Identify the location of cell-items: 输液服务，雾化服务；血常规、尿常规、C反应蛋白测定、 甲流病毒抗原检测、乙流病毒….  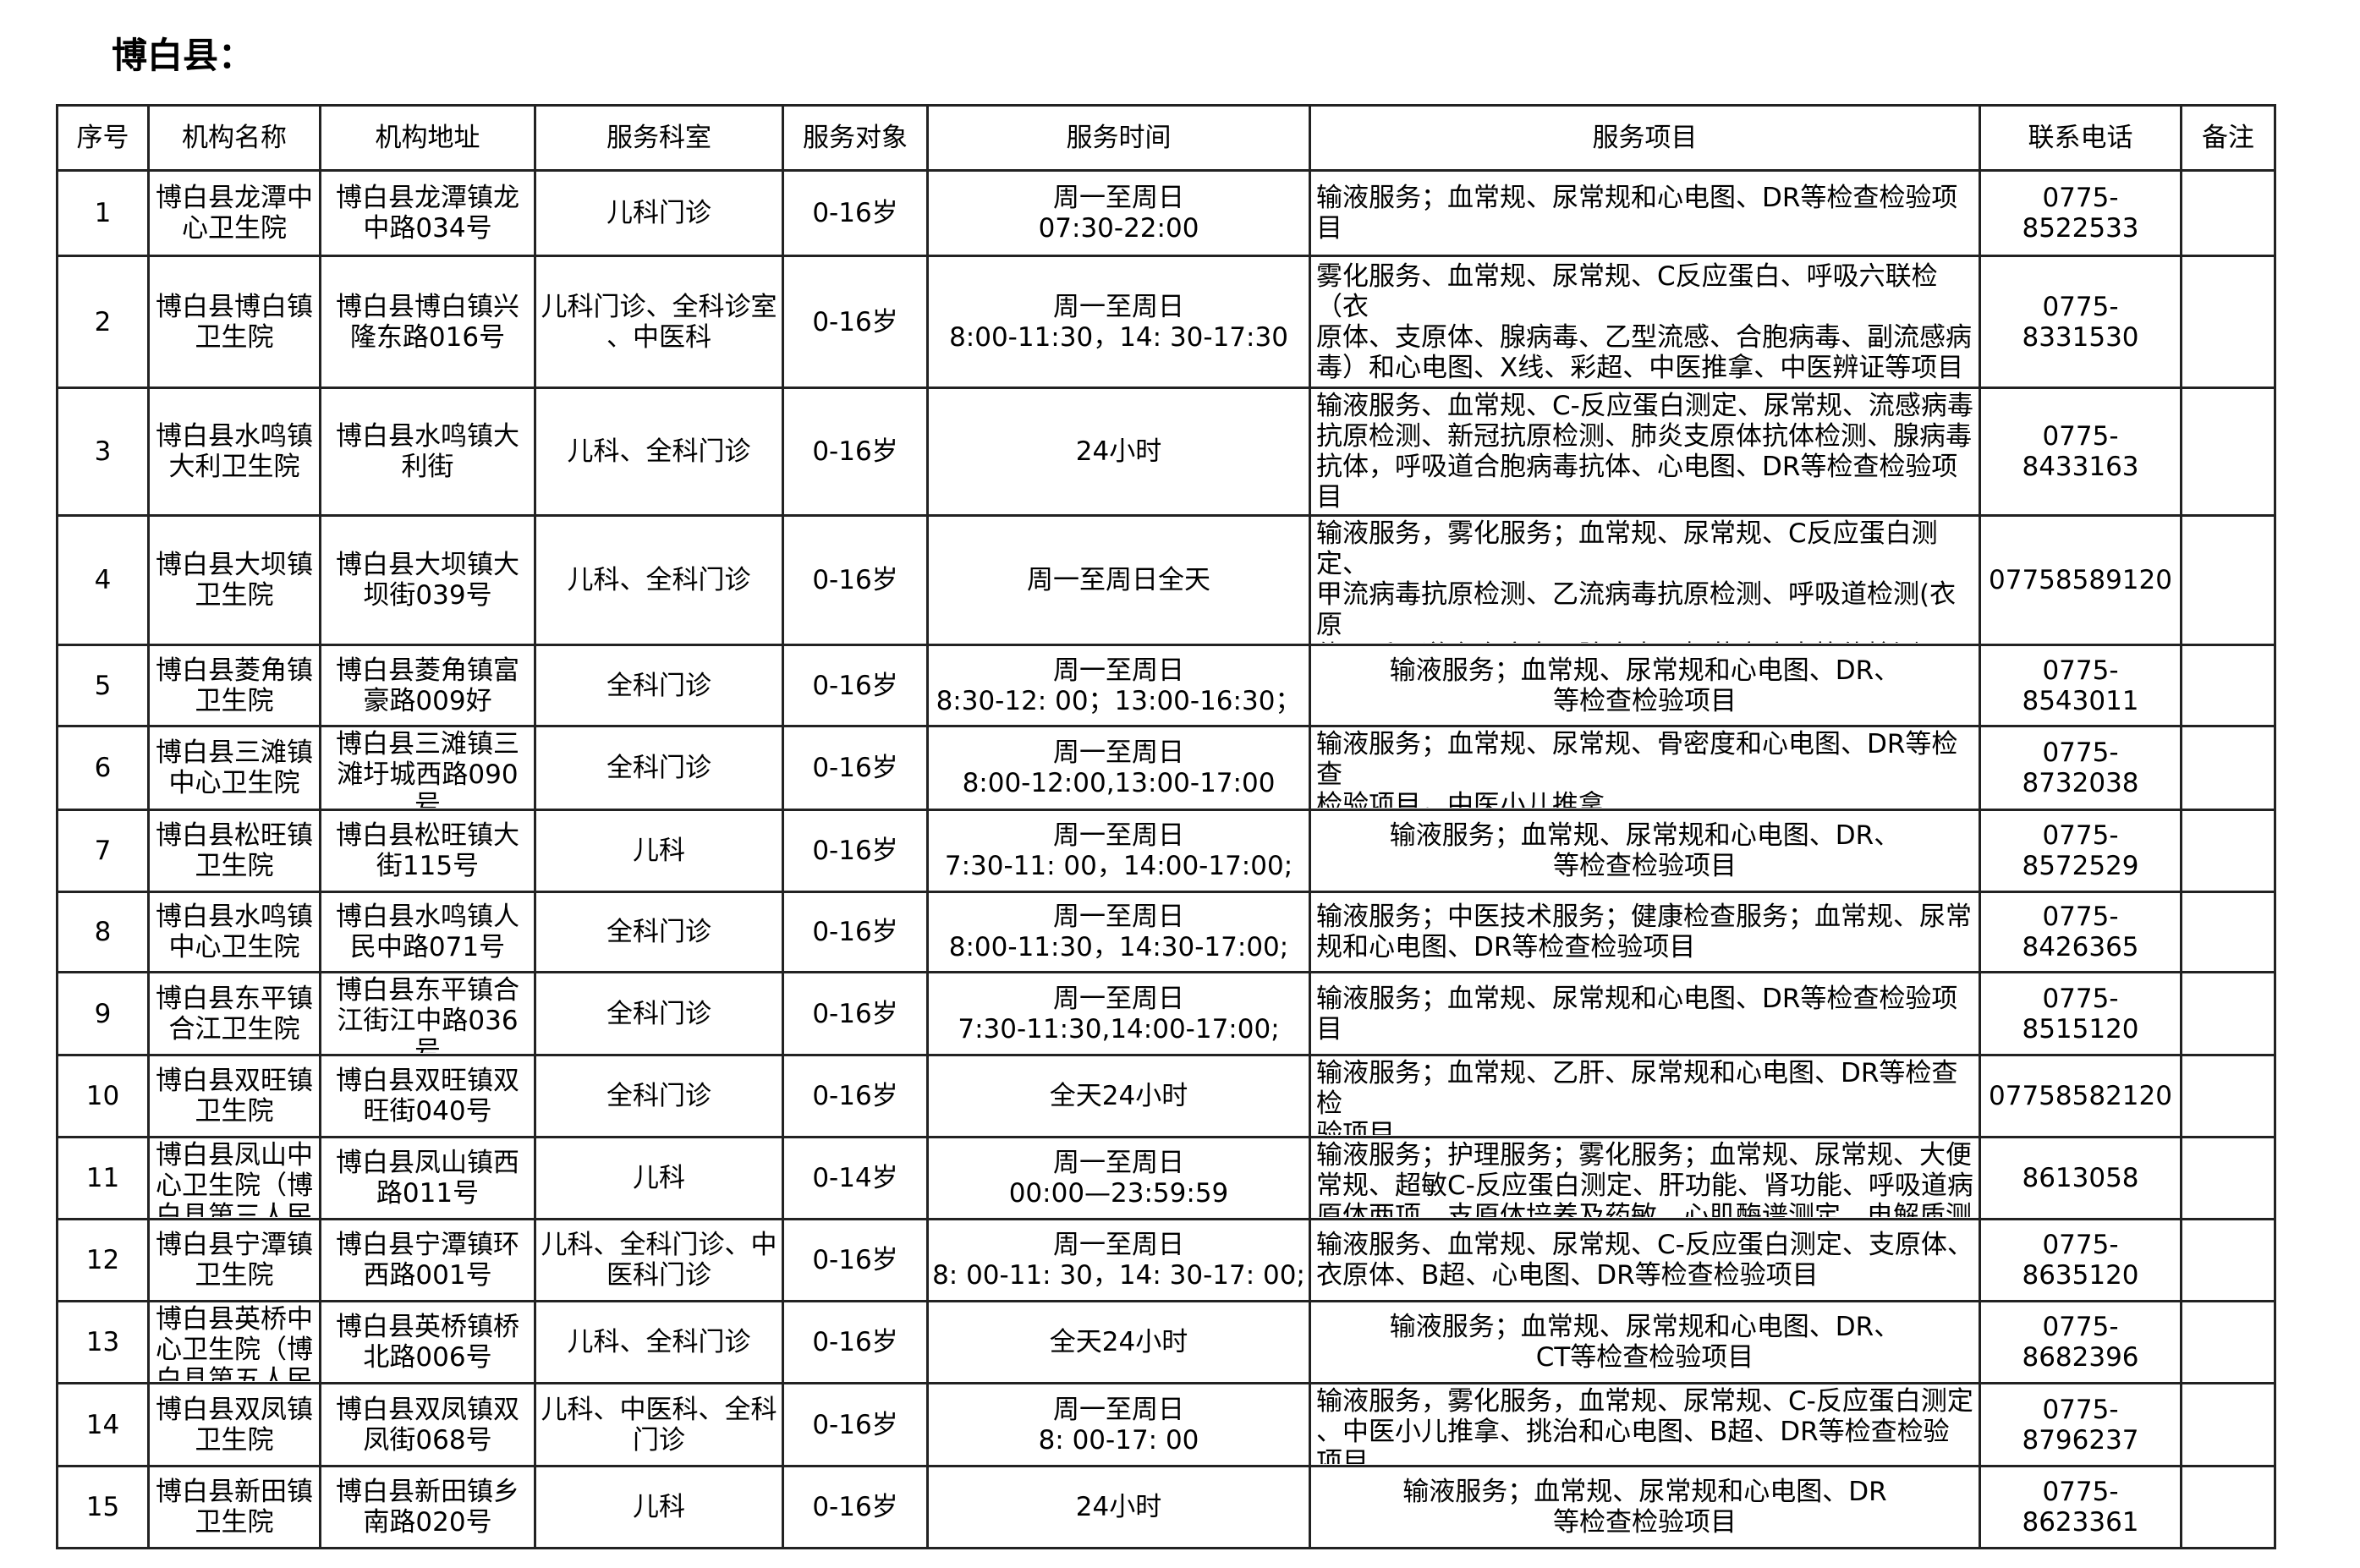
(1645, 580).